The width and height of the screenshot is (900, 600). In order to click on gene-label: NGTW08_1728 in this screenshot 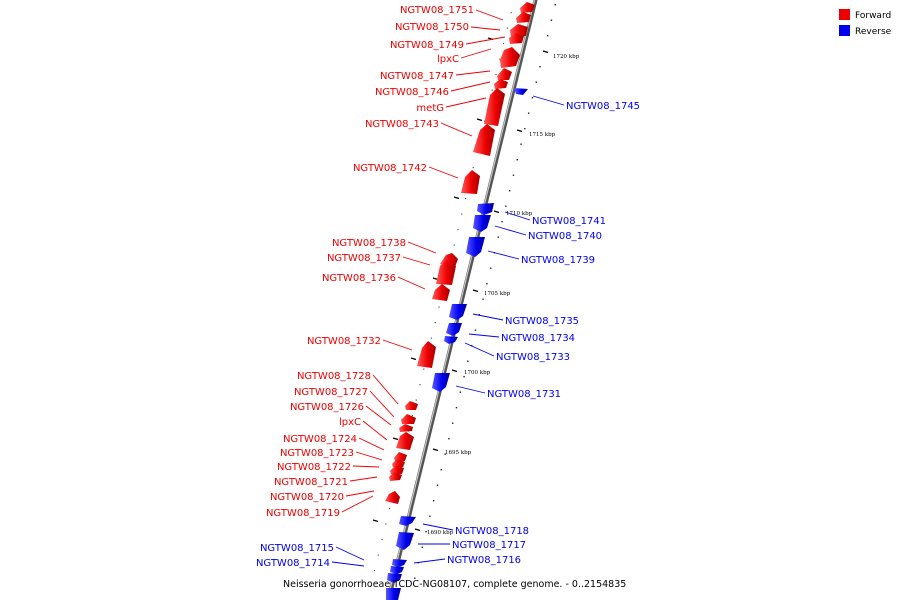, I will do `click(334, 376)`.